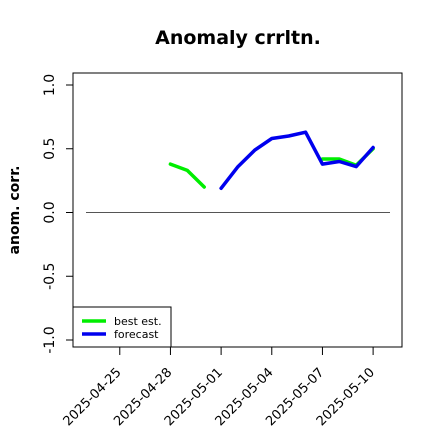  What do you see at coordinates (136, 334) in the screenshot?
I see `legend-label-forecast: forecast` at bounding box center [136, 334].